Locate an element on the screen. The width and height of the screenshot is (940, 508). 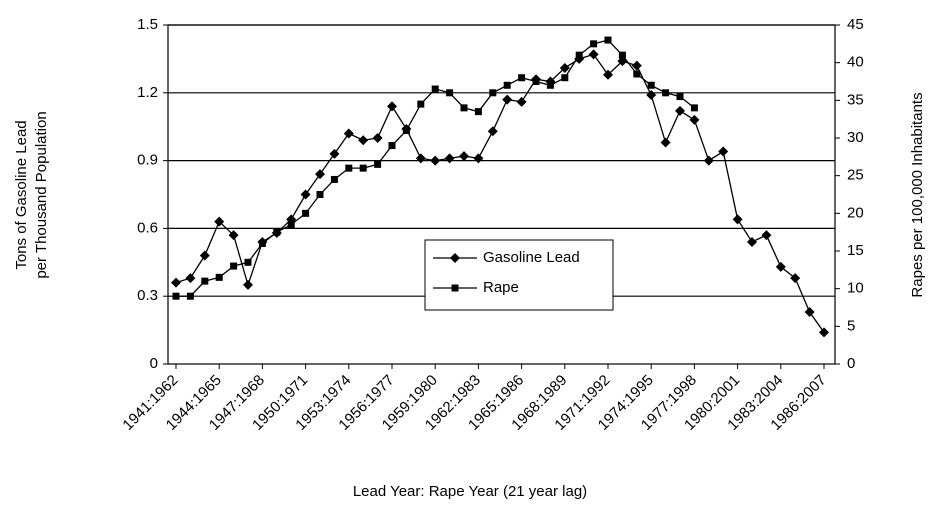
y2-tick-label: 20 is located at coordinates (855, 212).